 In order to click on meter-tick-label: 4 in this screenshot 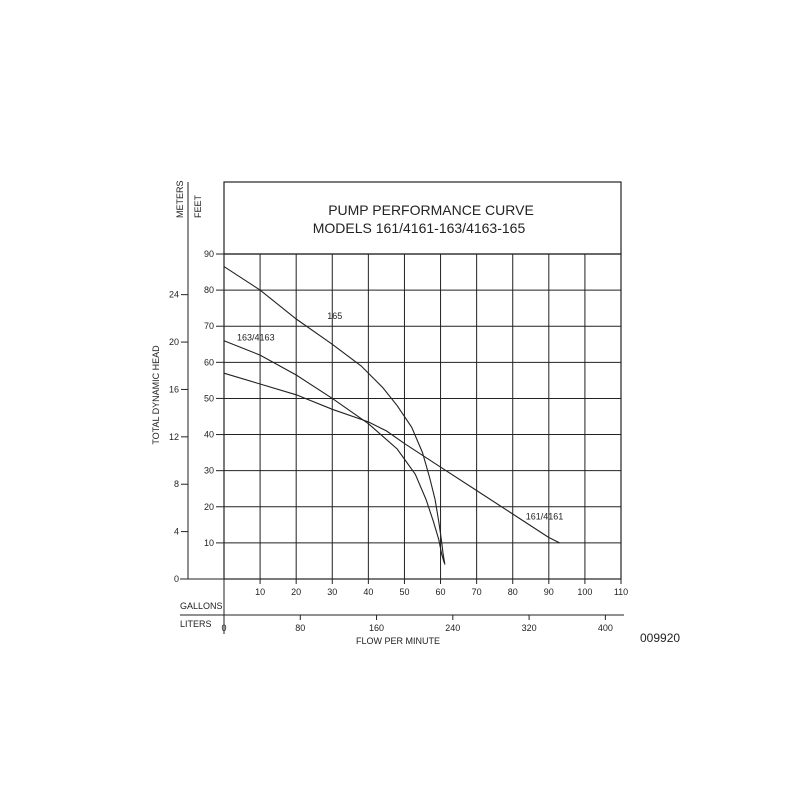, I will do `click(176, 532)`.